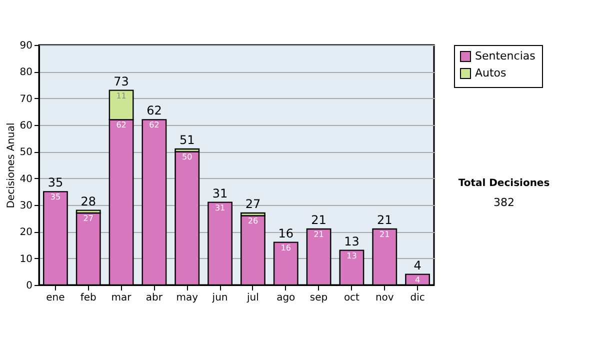 The image size is (600, 340). What do you see at coordinates (55, 298) in the screenshot?
I see `x-tick-label: ene` at bounding box center [55, 298].